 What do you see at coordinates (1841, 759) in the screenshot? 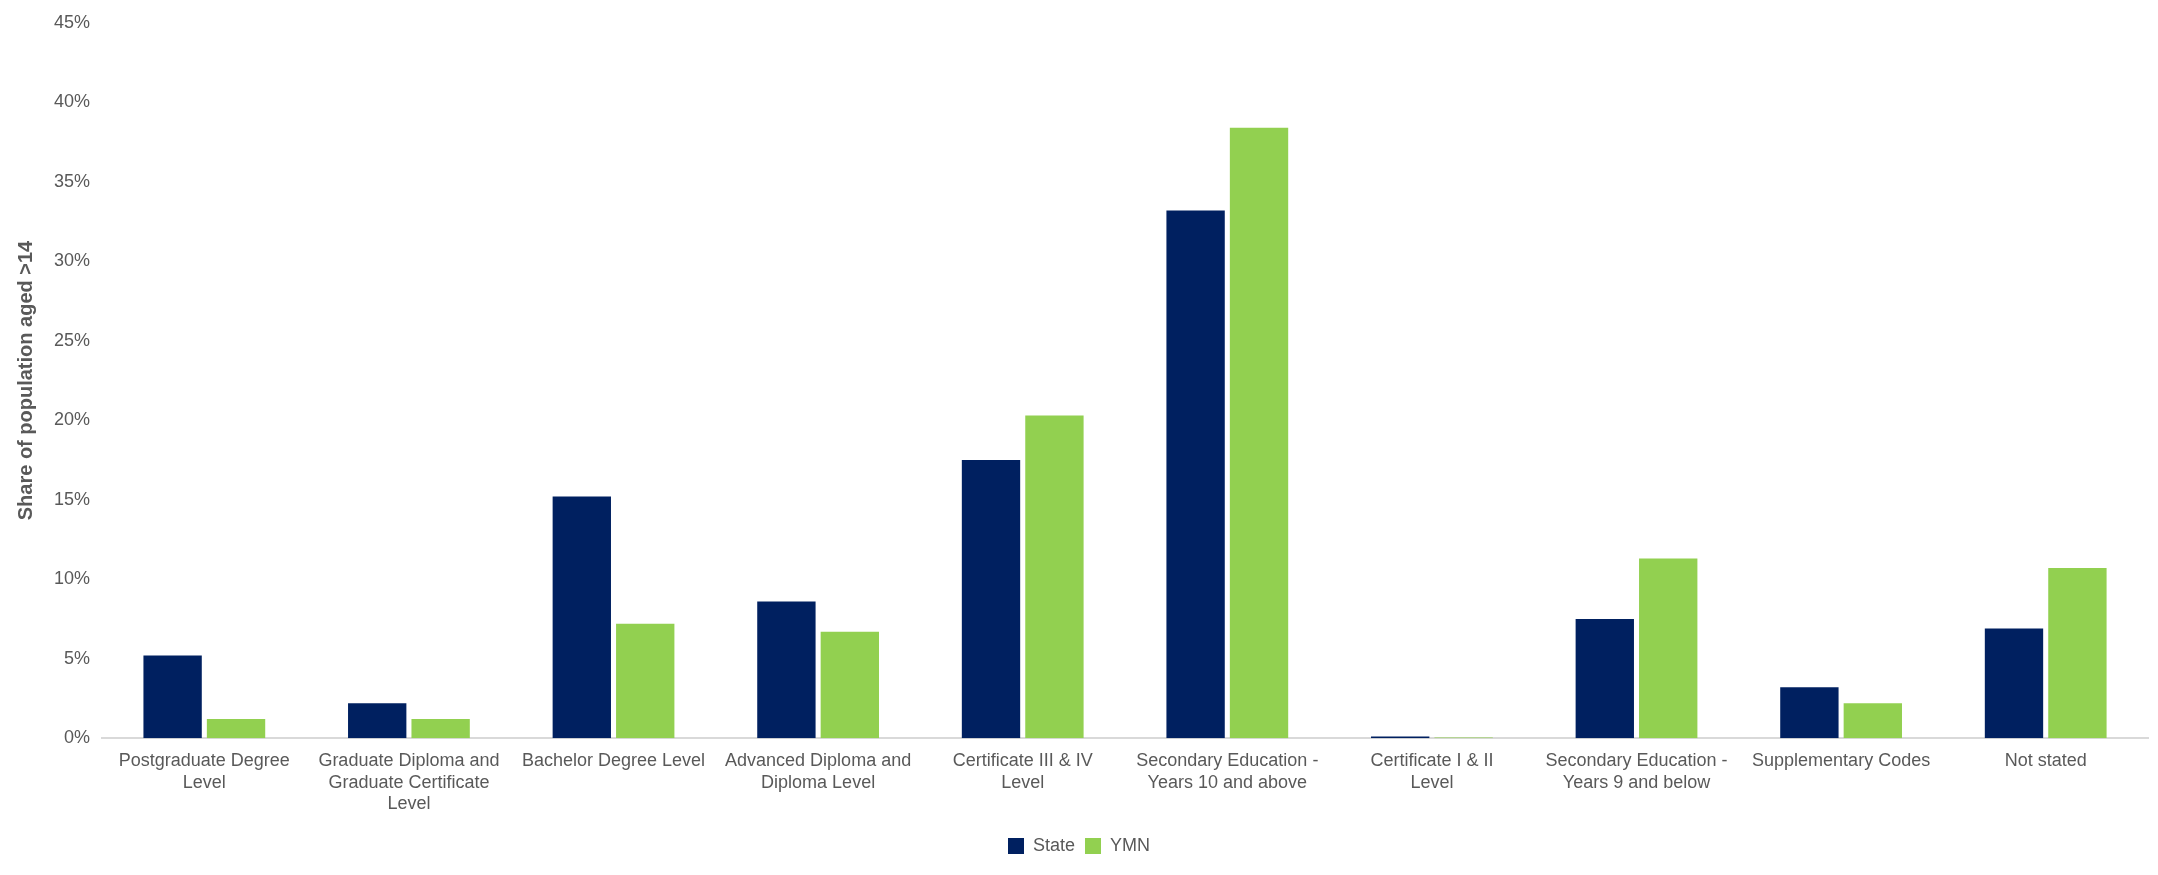
I see `x-tick-label: Supplementary Codes` at bounding box center [1841, 759].